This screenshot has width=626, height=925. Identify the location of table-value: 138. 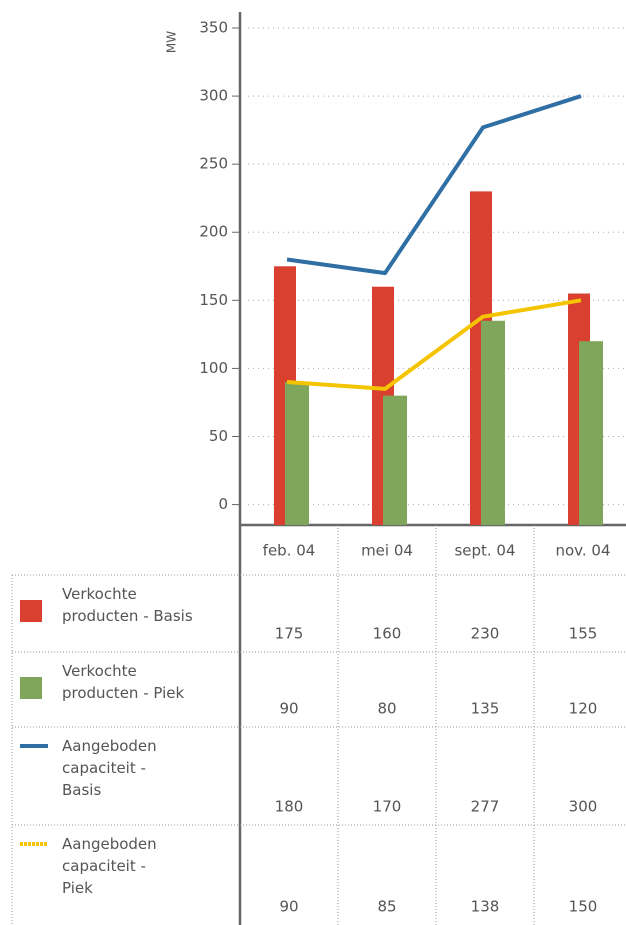
(485, 907).